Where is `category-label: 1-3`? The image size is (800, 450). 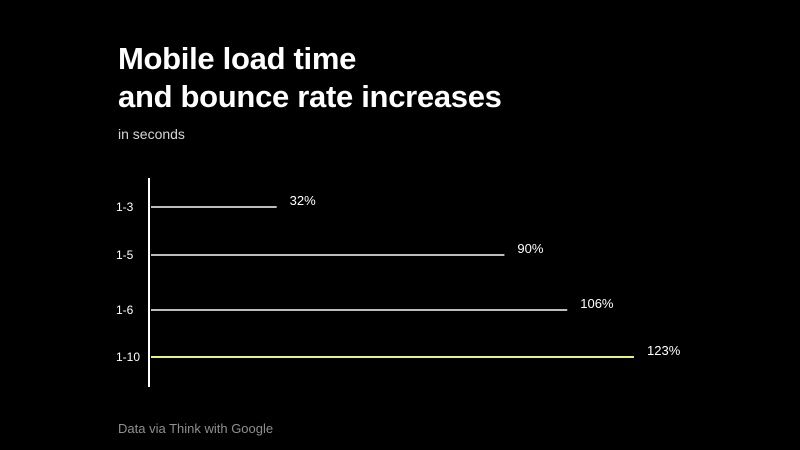 category-label: 1-3 is located at coordinates (125, 207).